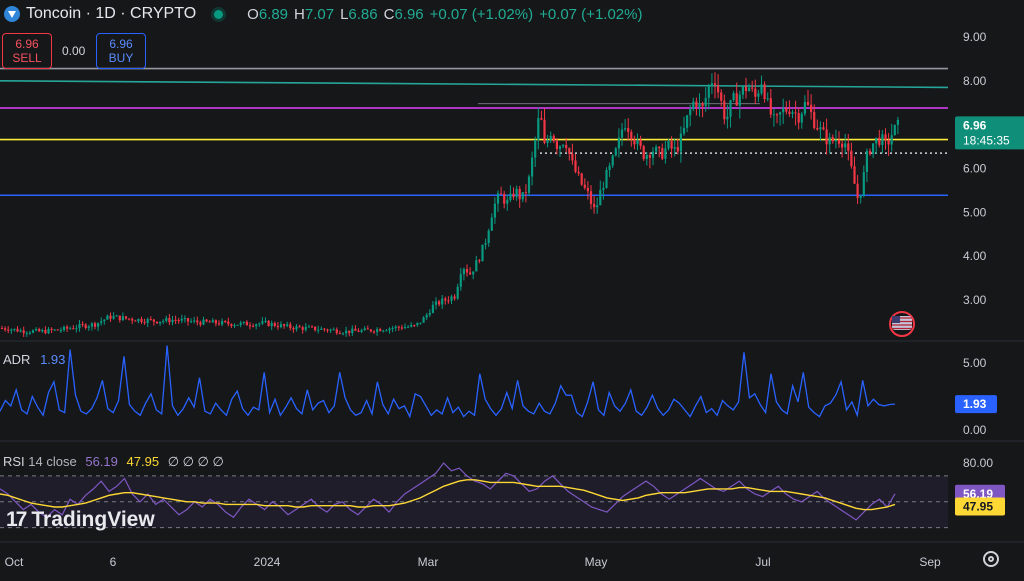  I want to click on rsi-tick-label: 80.00, so click(978, 463).